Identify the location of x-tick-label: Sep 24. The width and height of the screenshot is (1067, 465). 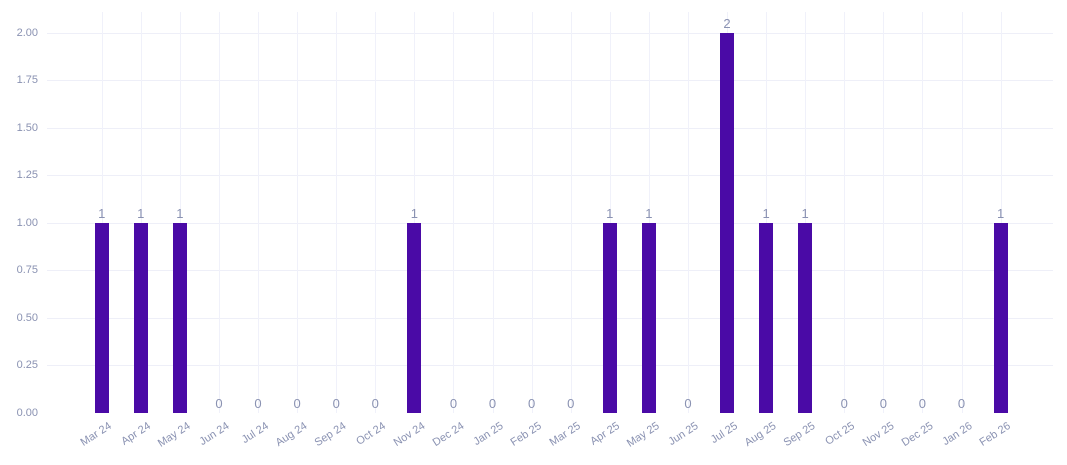
(330, 435).